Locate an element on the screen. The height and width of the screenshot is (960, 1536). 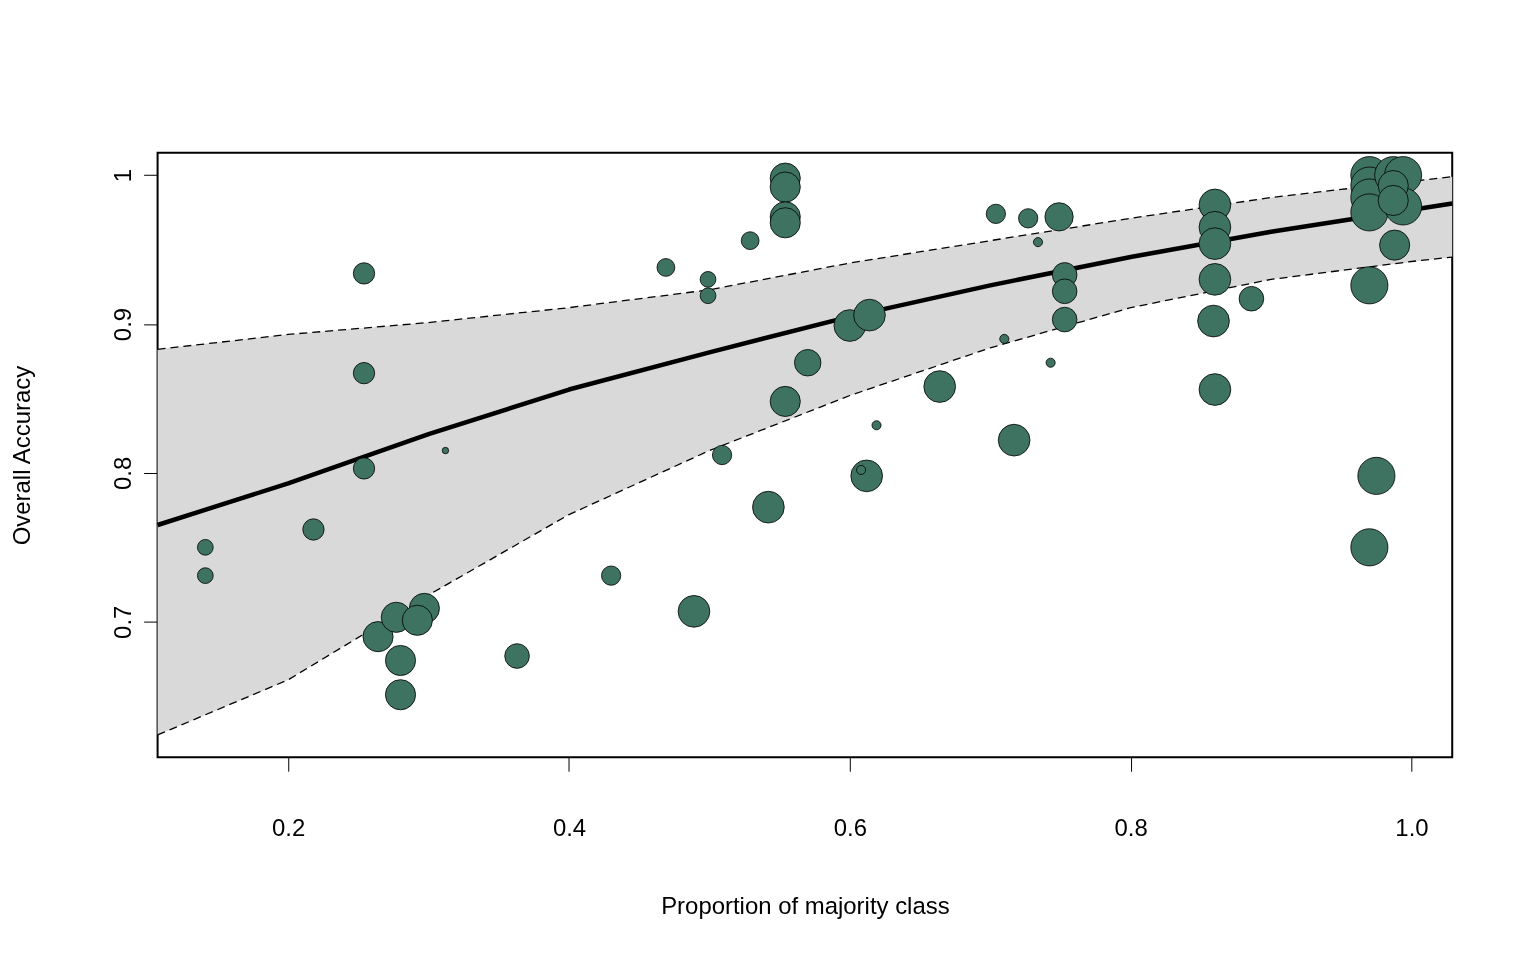
x-tick-label: 0.4 is located at coordinates (569, 827).